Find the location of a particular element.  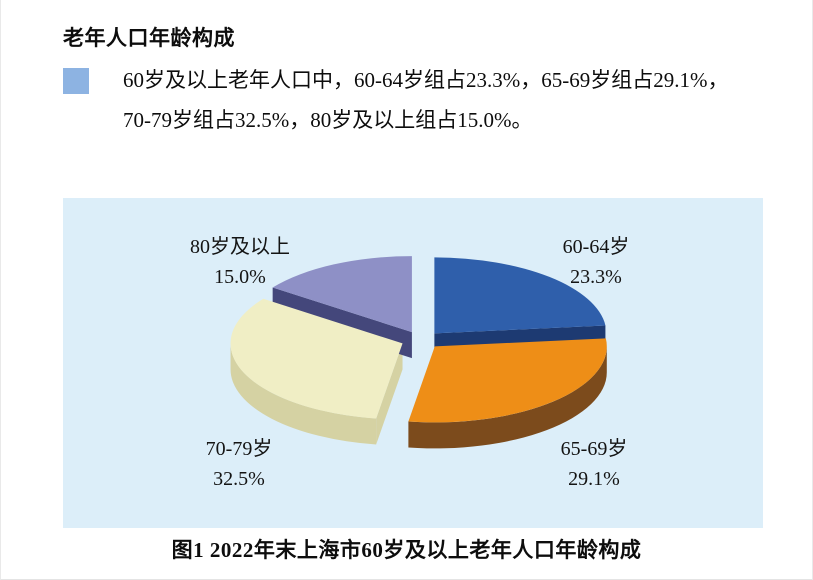

pie-slice-65-69岁-rim is located at coordinates (507, 397).